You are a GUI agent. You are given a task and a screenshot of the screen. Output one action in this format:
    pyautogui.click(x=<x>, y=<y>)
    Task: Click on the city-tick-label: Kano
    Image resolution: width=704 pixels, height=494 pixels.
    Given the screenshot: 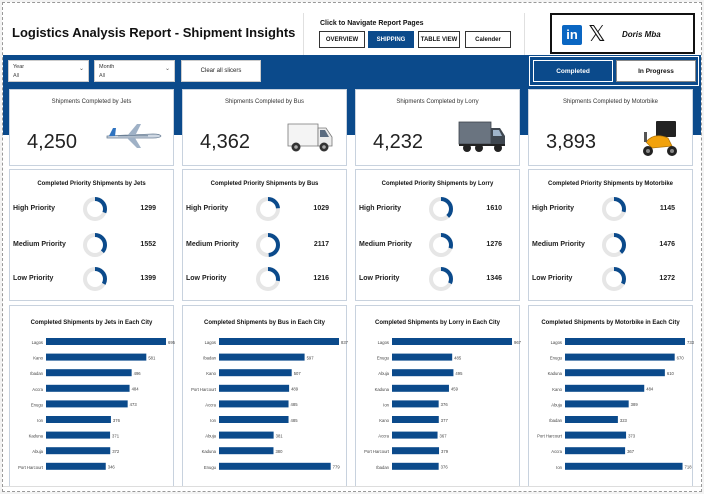 What is the action you would take?
    pyautogui.click(x=211, y=373)
    